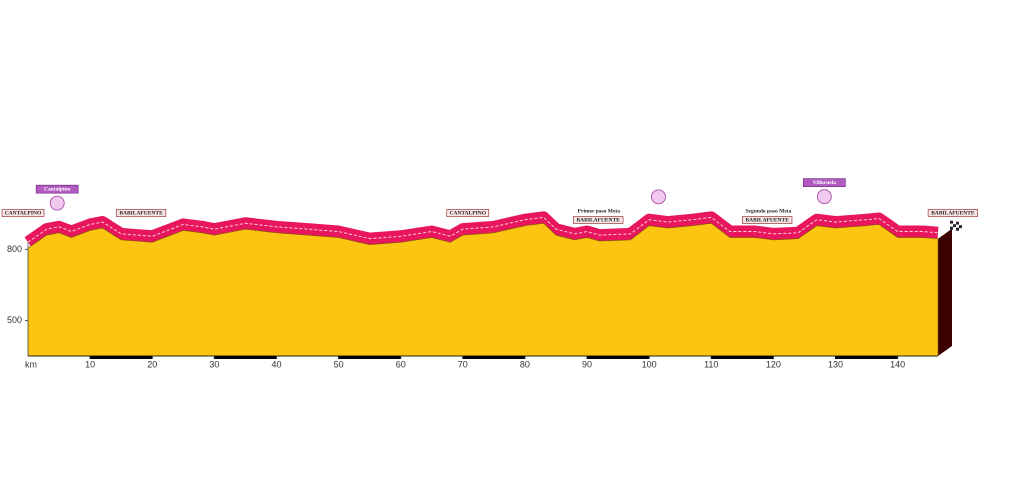 Image resolution: width=1024 pixels, height=500 pixels. What do you see at coordinates (276, 364) in the screenshot?
I see `x-tick-label: 40` at bounding box center [276, 364].